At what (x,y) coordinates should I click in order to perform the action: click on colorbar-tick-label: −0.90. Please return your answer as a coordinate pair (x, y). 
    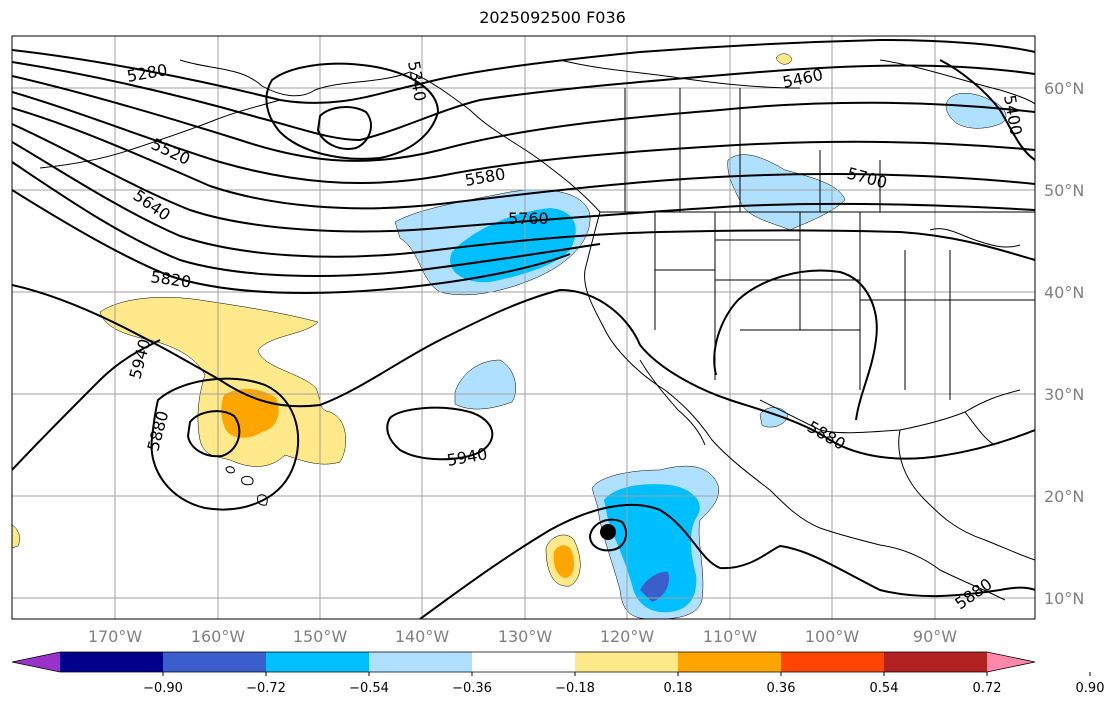
    Looking at the image, I should click on (163, 688).